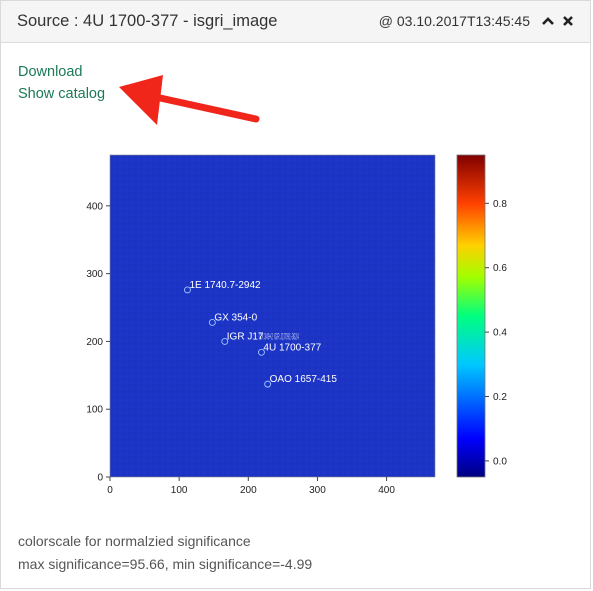 This screenshot has height=591, width=593. Describe the element at coordinates (245, 336) in the screenshot. I see `source-label: IGR J17` at that location.